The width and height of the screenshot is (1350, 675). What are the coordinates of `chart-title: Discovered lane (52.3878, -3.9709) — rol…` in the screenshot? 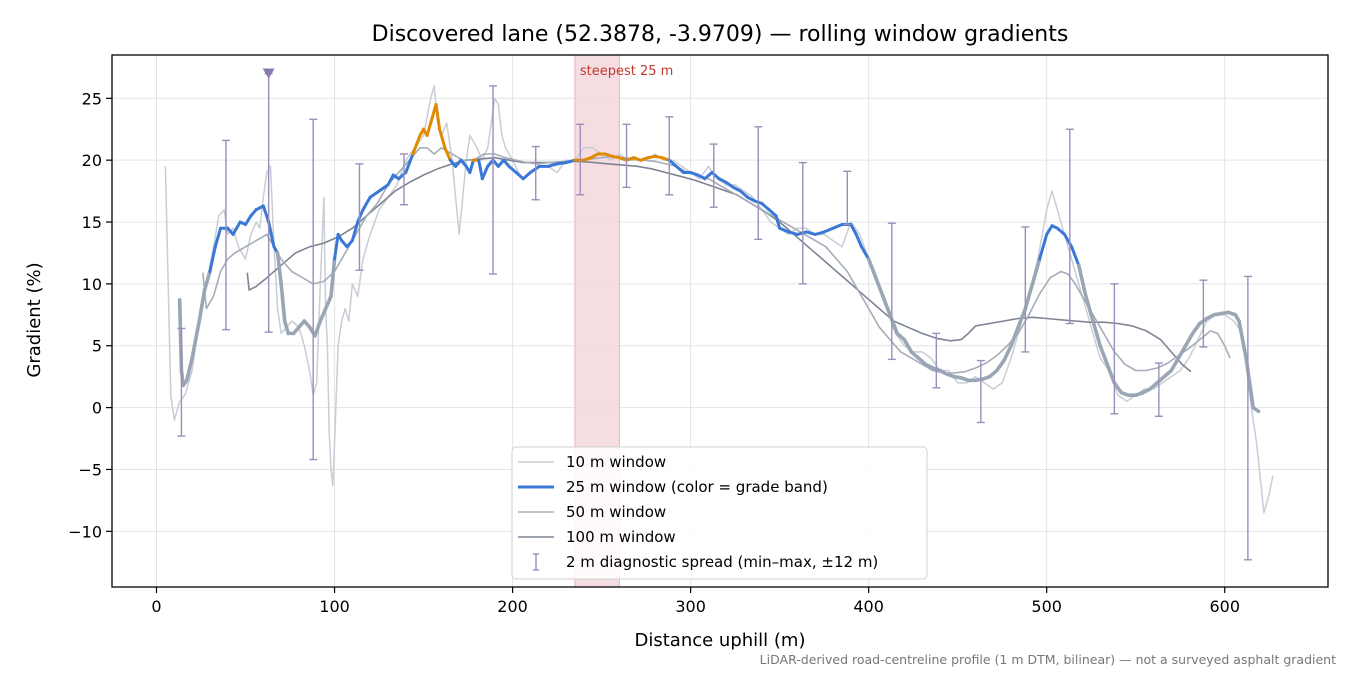 It's located at (720, 34).